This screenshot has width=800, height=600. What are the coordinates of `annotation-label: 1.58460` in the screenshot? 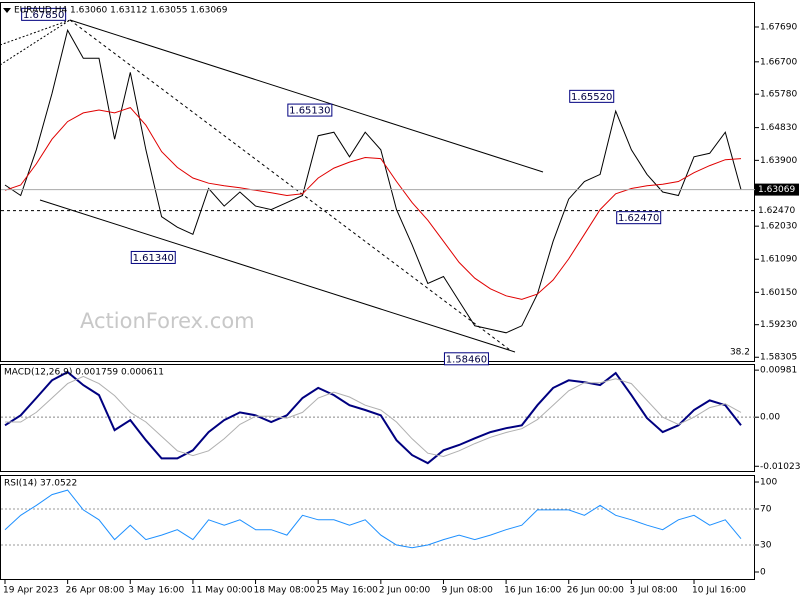 It's located at (466, 359).